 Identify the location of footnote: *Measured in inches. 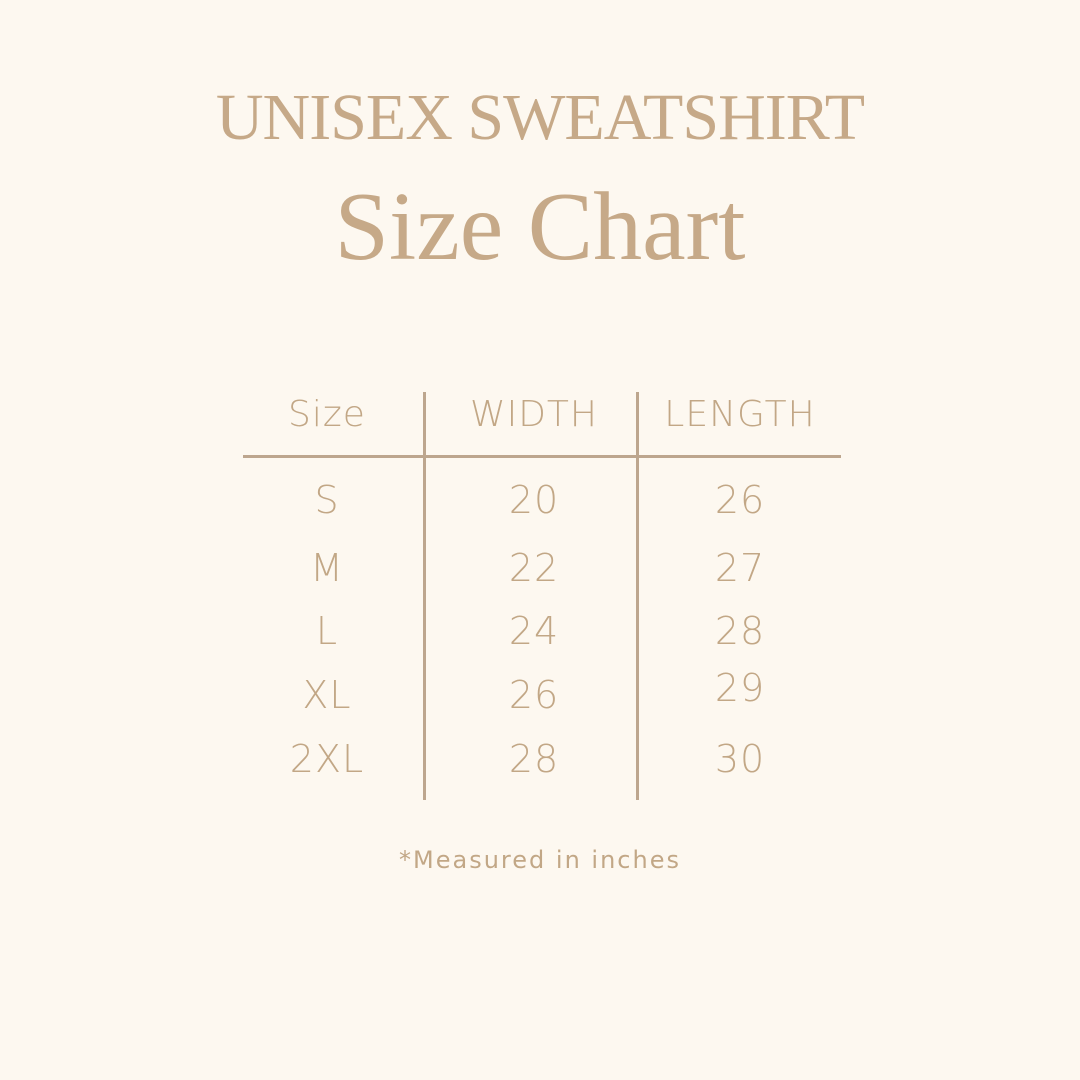
(540, 860).